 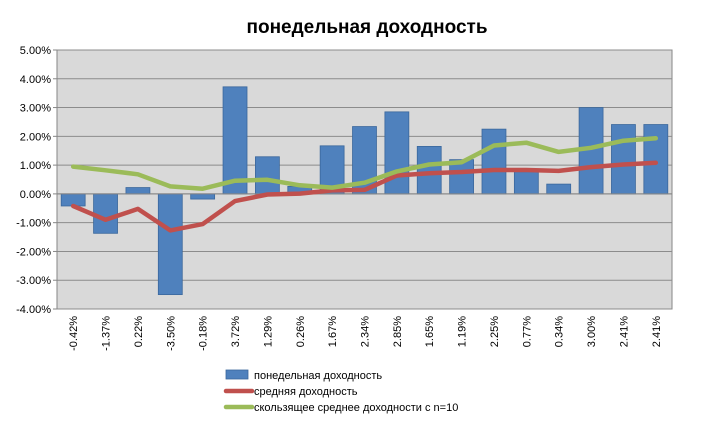 What do you see at coordinates (463, 331) in the screenshot?
I see `x-tick-label: 1.19%` at bounding box center [463, 331].